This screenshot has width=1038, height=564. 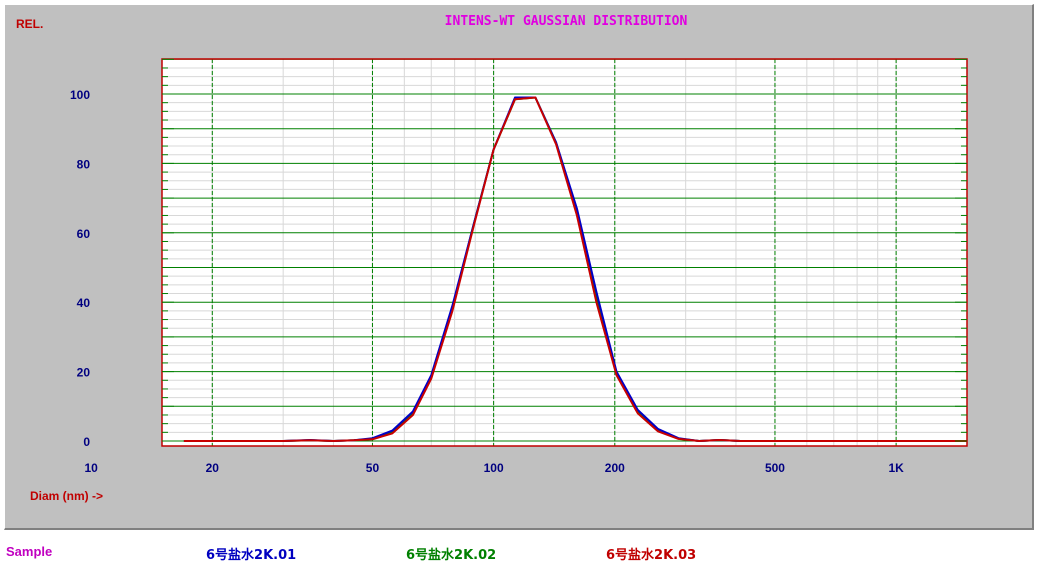 What do you see at coordinates (91, 468) in the screenshot?
I see `x-tick-label: 10` at bounding box center [91, 468].